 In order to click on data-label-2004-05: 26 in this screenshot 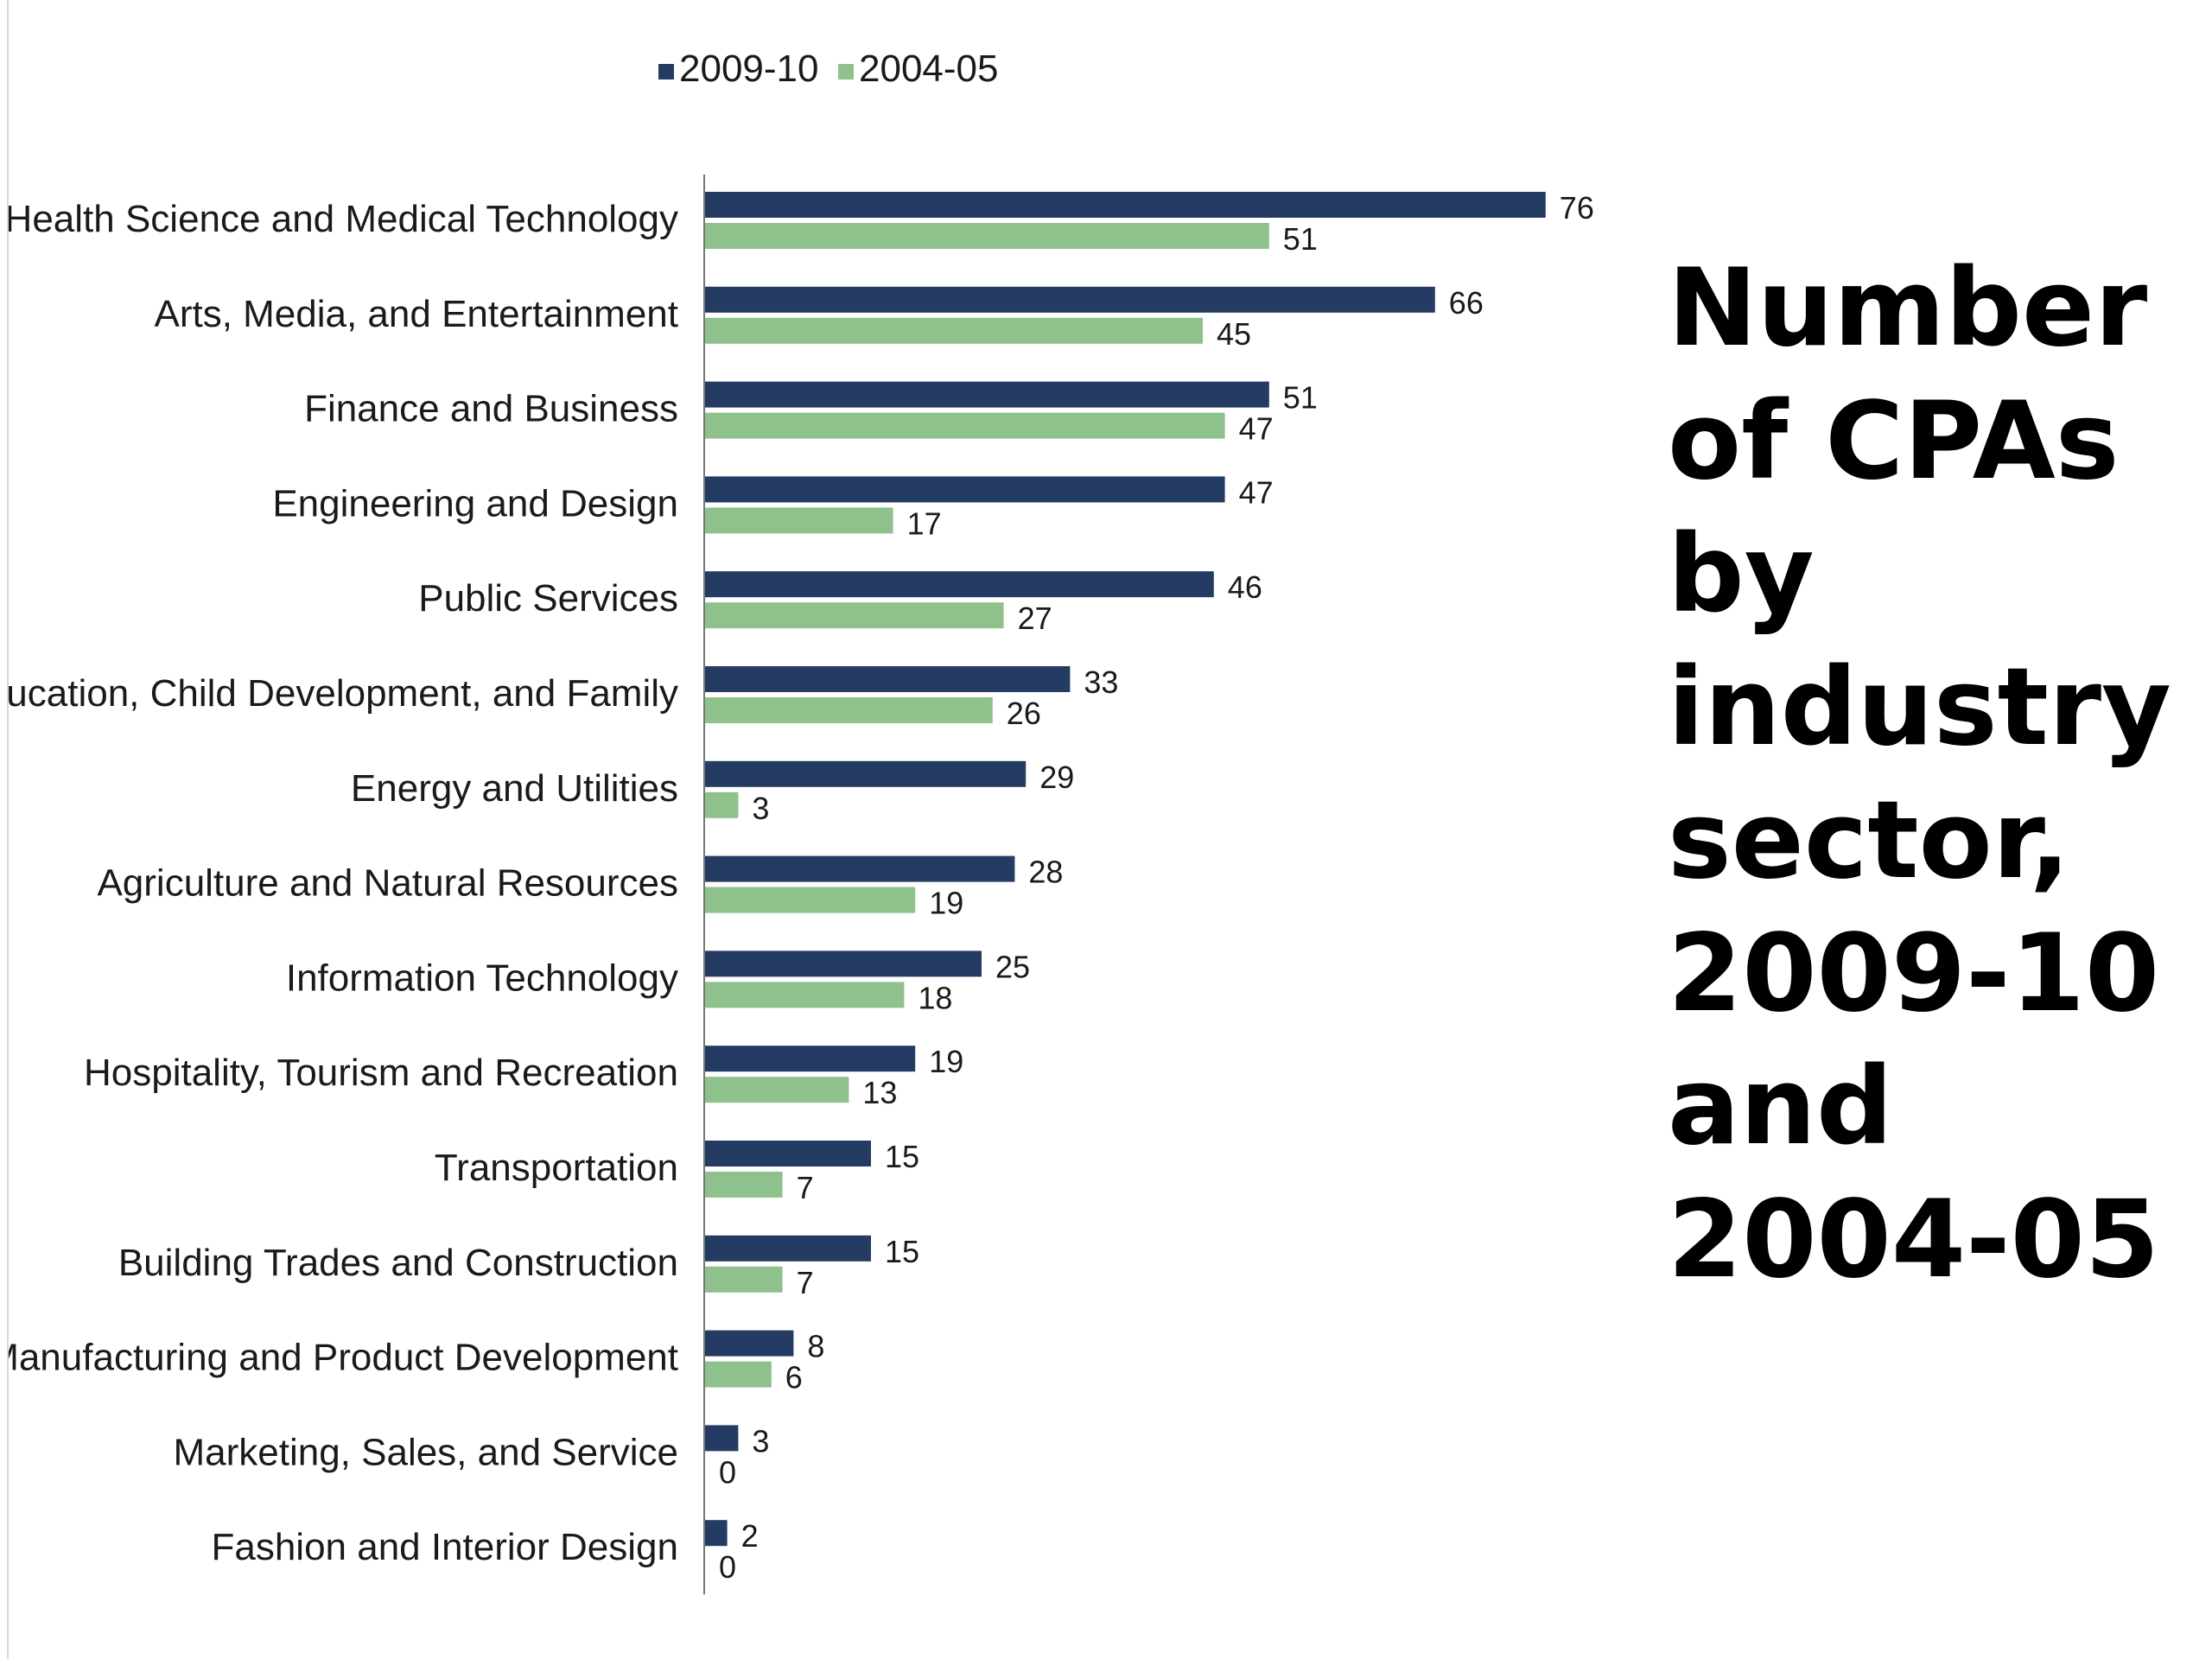, I will do `click(1024, 713)`.